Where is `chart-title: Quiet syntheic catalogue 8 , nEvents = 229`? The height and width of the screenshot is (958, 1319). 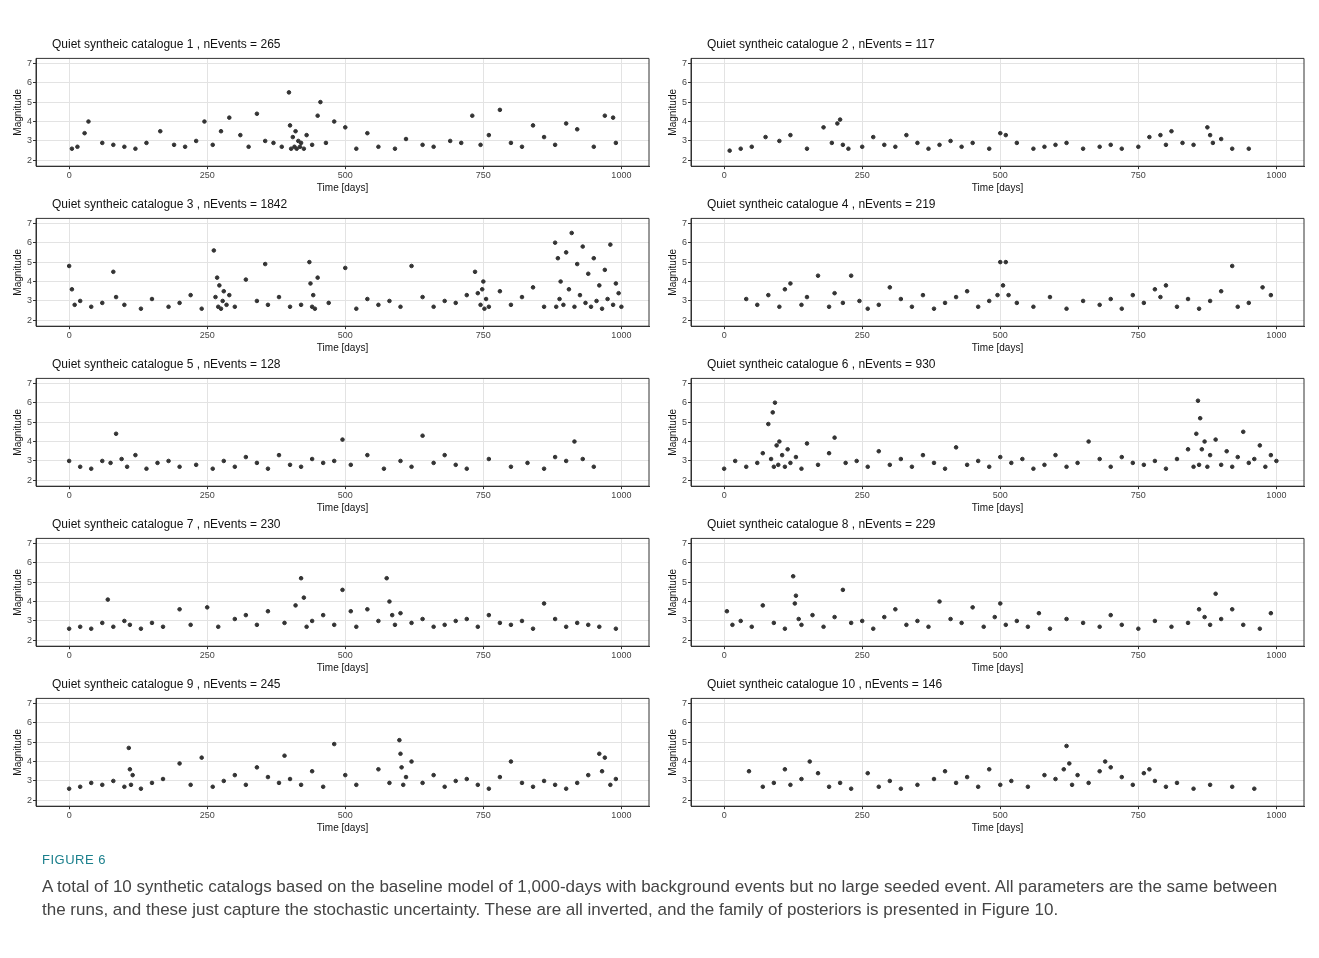
chart-title: Quiet syntheic catalogue 8 , nEvents = 229 is located at coordinates (821, 524).